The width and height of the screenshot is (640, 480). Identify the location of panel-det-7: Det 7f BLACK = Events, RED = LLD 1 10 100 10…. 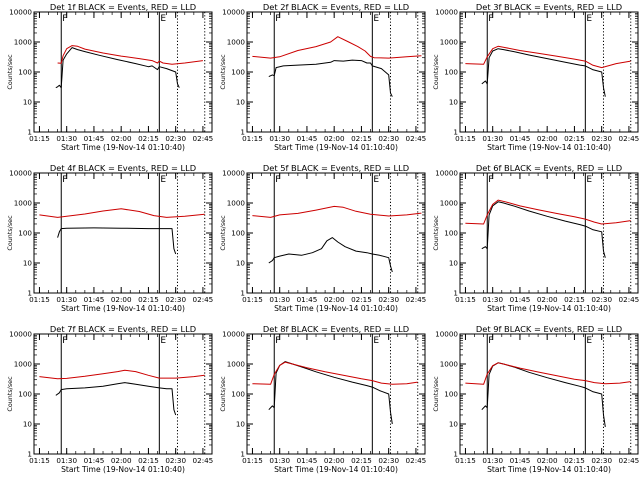
(109, 399).